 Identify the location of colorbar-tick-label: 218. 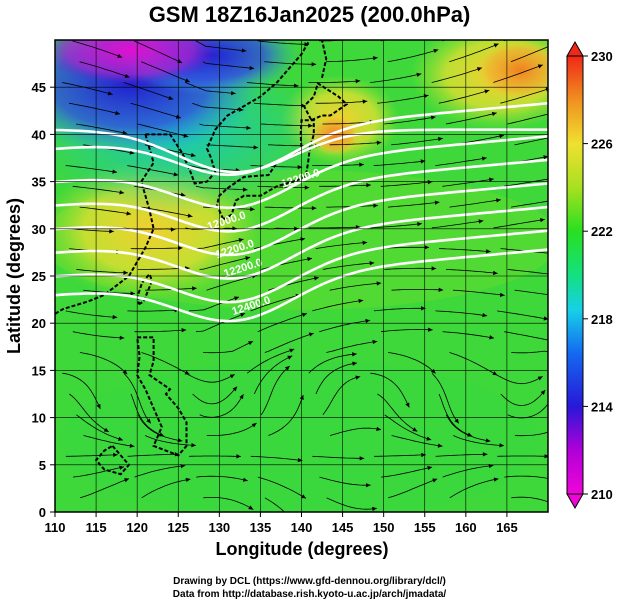
(602, 319).